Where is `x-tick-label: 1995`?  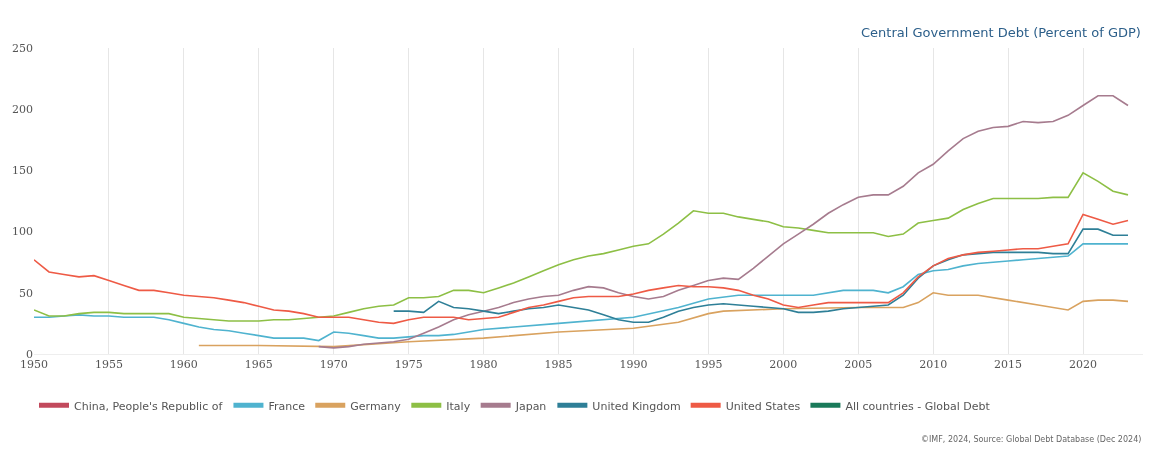
x-tick-label: 1995 is located at coordinates (708, 365).